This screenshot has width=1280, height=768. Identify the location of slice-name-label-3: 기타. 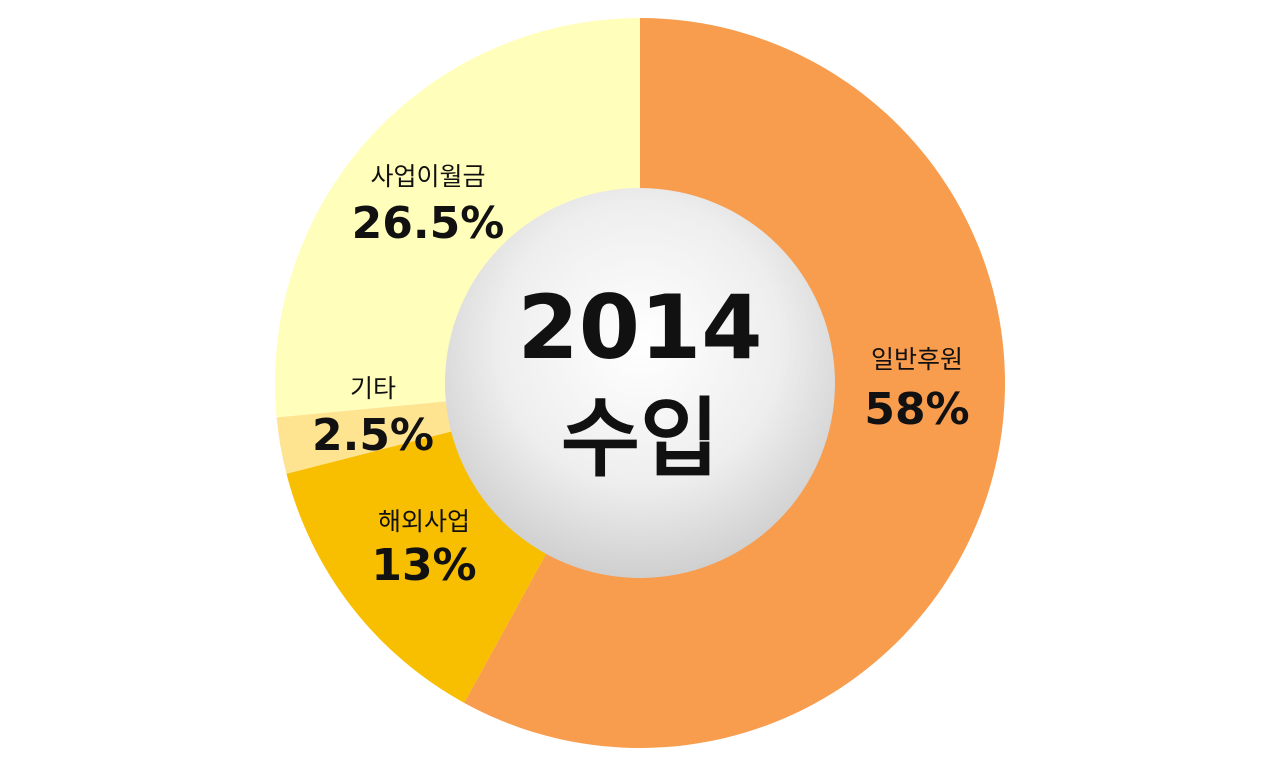
(373, 388).